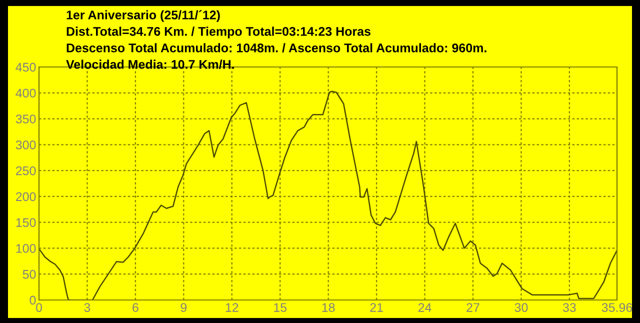 This screenshot has width=640, height=323. What do you see at coordinates (39, 307) in the screenshot?
I see `x-tick-label: 0` at bounding box center [39, 307].